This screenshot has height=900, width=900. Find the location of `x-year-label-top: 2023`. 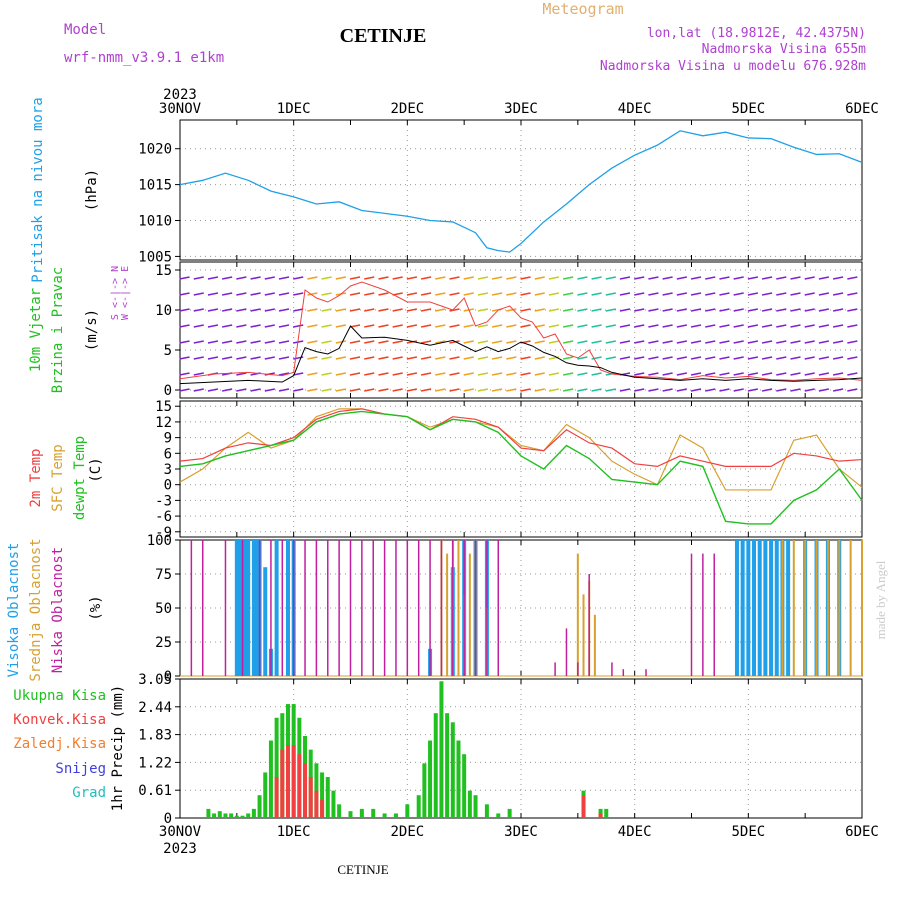

x-year-label-top: 2023 is located at coordinates (180, 95).